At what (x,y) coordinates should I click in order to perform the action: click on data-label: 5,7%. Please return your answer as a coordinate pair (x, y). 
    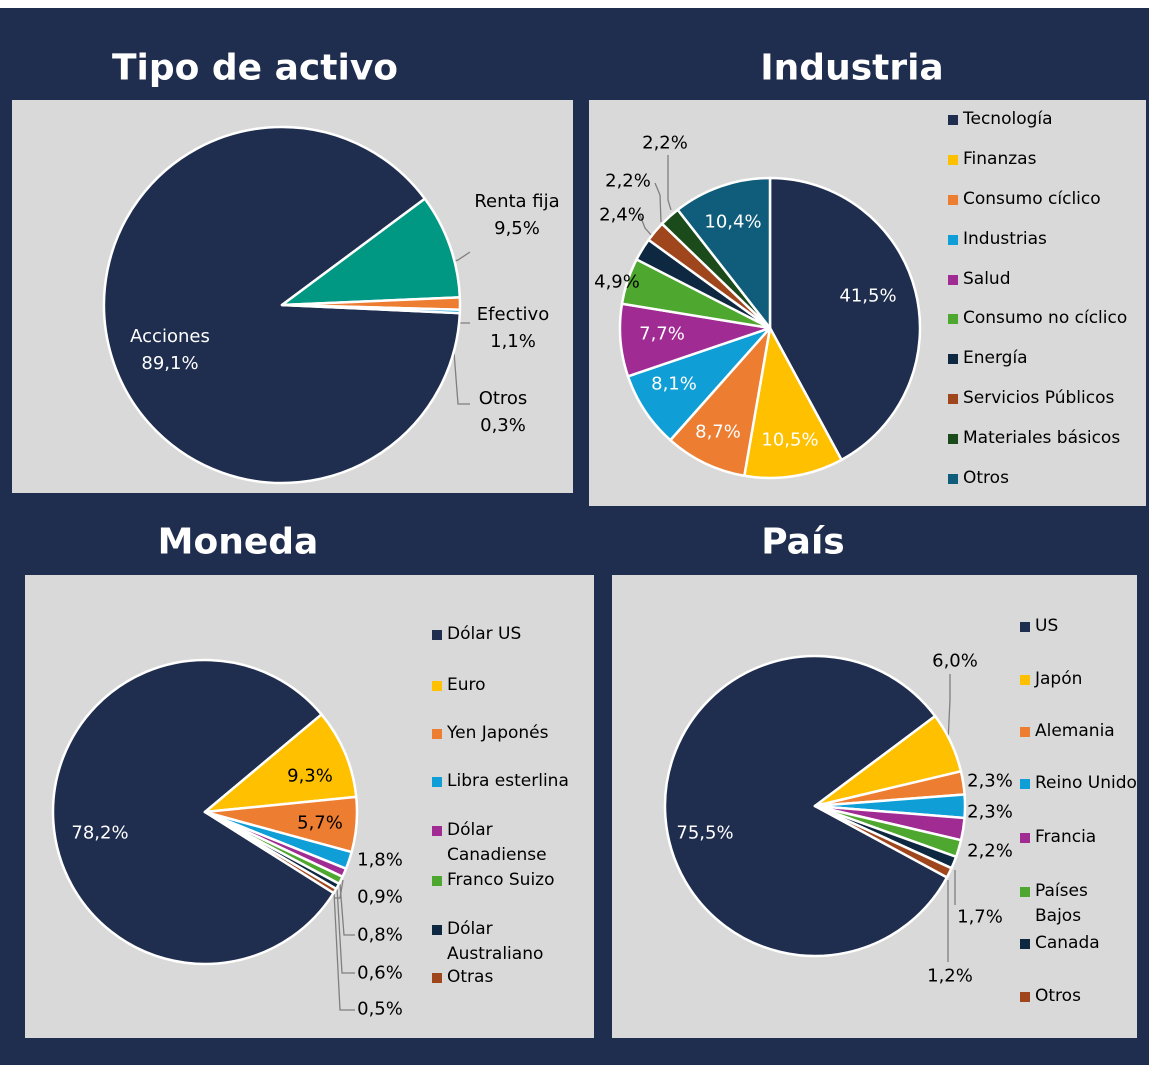
    Looking at the image, I should click on (320, 823).